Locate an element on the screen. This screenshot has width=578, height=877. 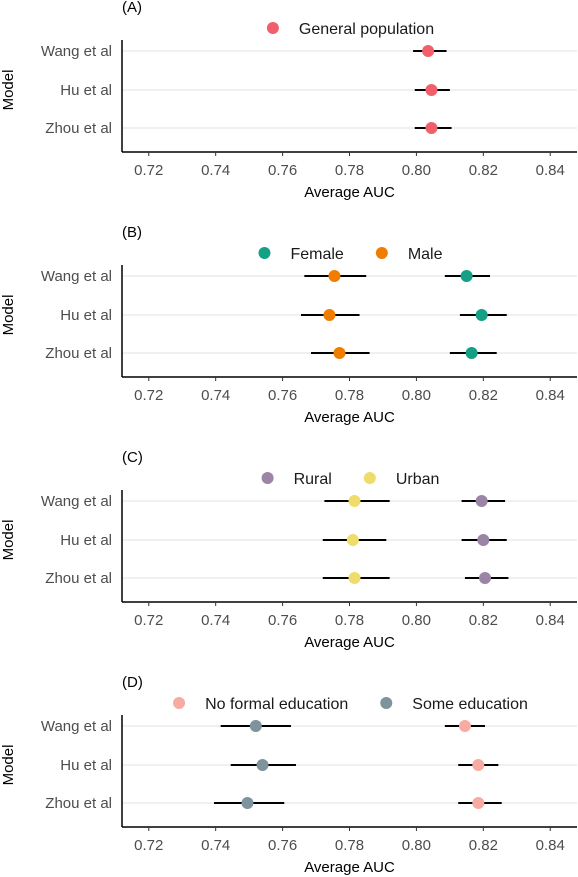
legend: Rural Urban is located at coordinates (350, 479).